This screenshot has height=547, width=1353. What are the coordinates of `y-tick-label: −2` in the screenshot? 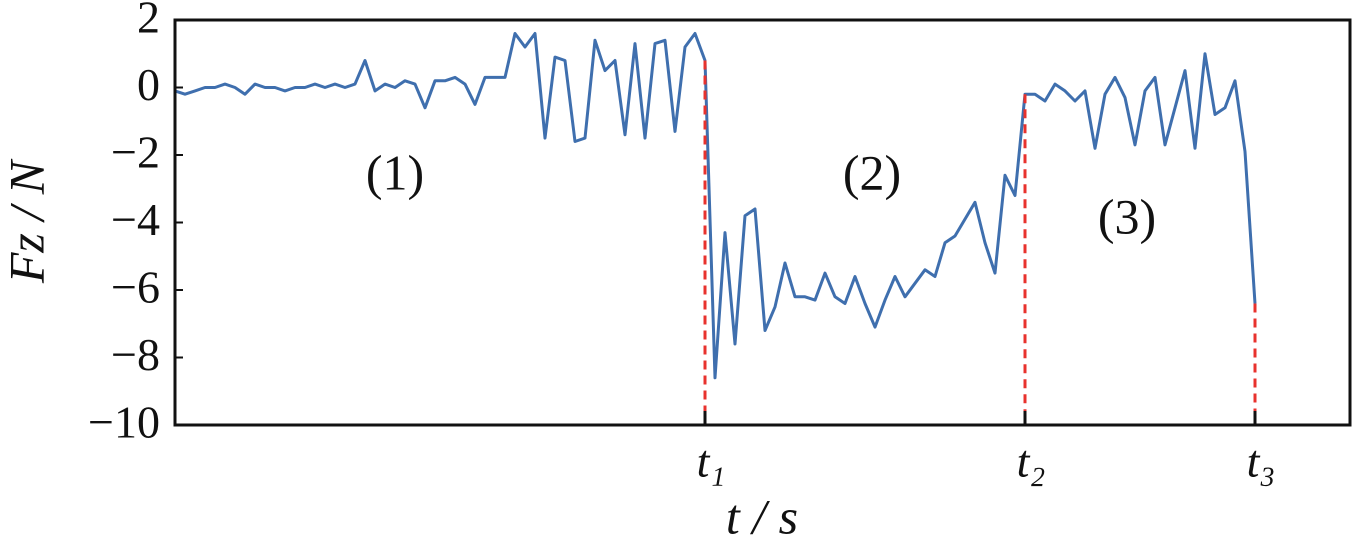 It's located at (135, 152).